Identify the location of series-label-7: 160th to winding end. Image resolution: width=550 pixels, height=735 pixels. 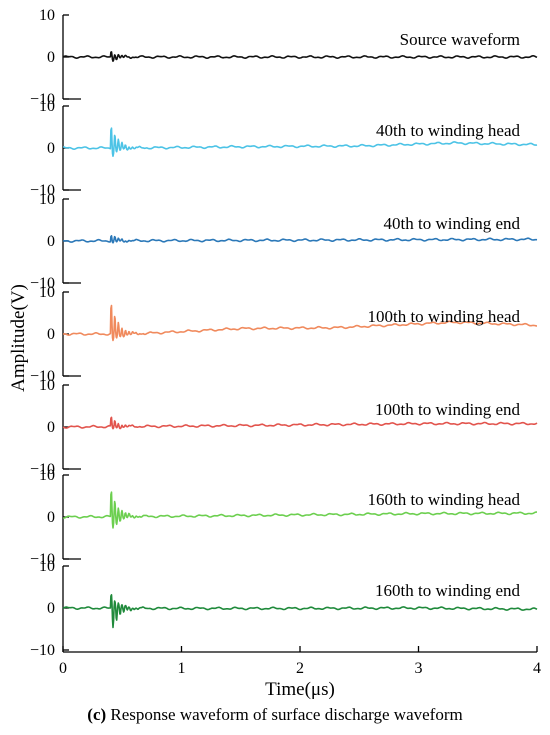
(447, 590).